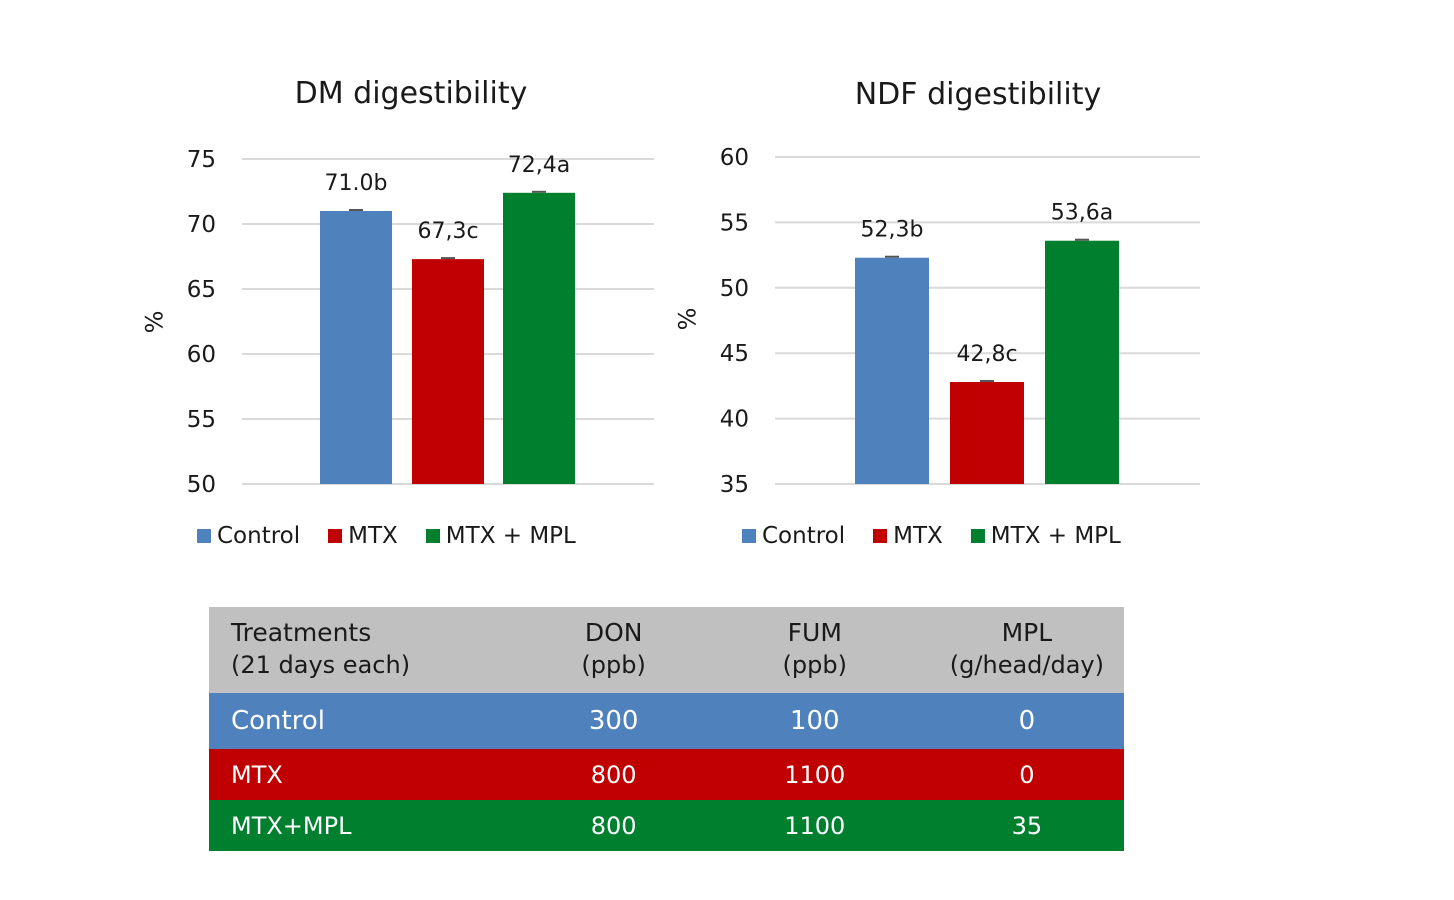 This screenshot has height=900, width=1454. I want to click on dm-data-label: 71.0b, so click(356, 183).